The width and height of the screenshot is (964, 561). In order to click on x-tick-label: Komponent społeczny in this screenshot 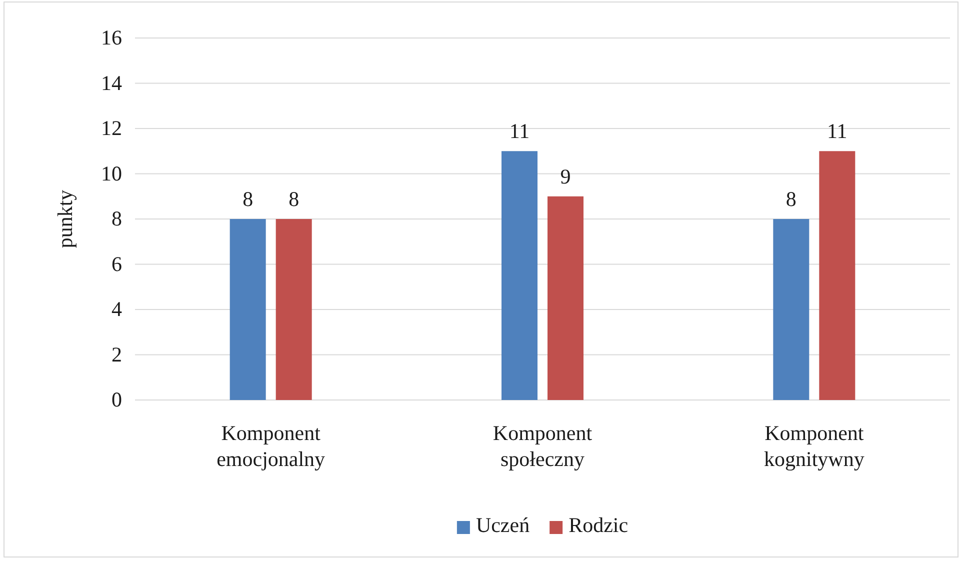, I will do `click(542, 446)`.